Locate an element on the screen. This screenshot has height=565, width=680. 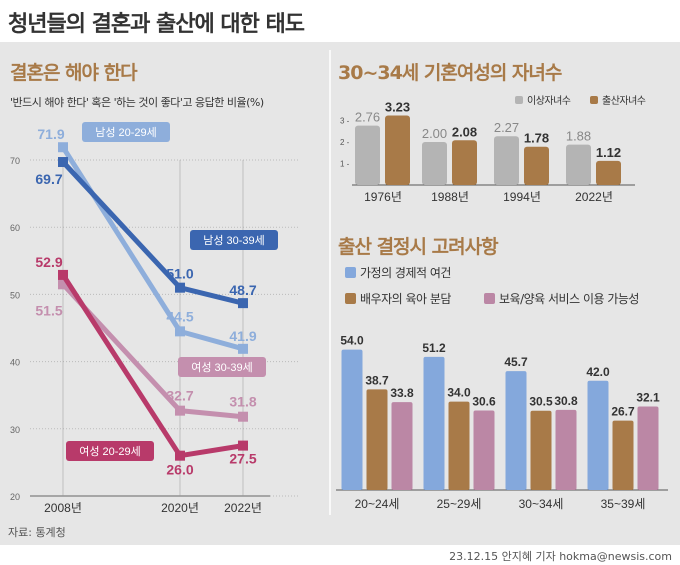
data-label: 52.9 is located at coordinates (48, 262).